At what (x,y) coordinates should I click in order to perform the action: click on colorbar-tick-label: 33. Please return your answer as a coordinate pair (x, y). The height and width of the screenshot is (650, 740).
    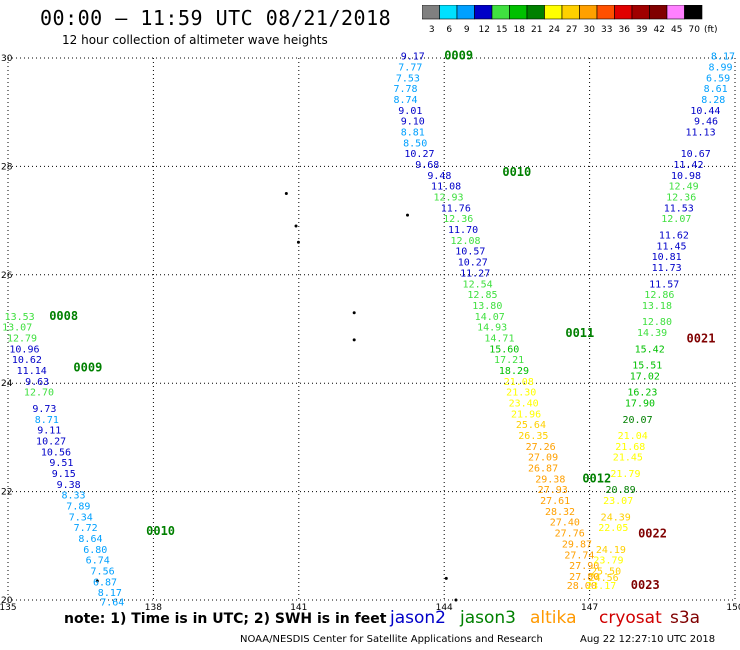
    Looking at the image, I should click on (606, 30).